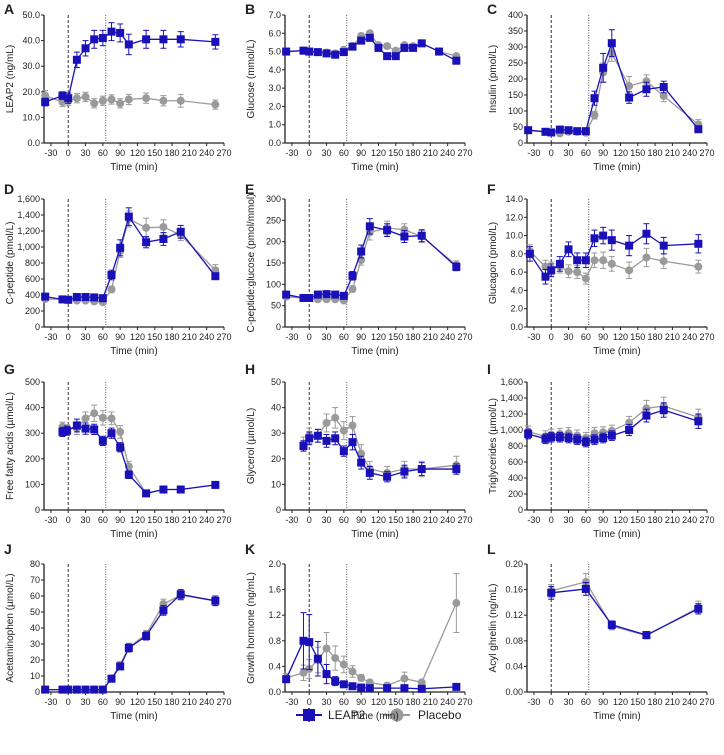 The image size is (724, 755). I want to click on y-tick-label: 12.0, so click(514, 217).